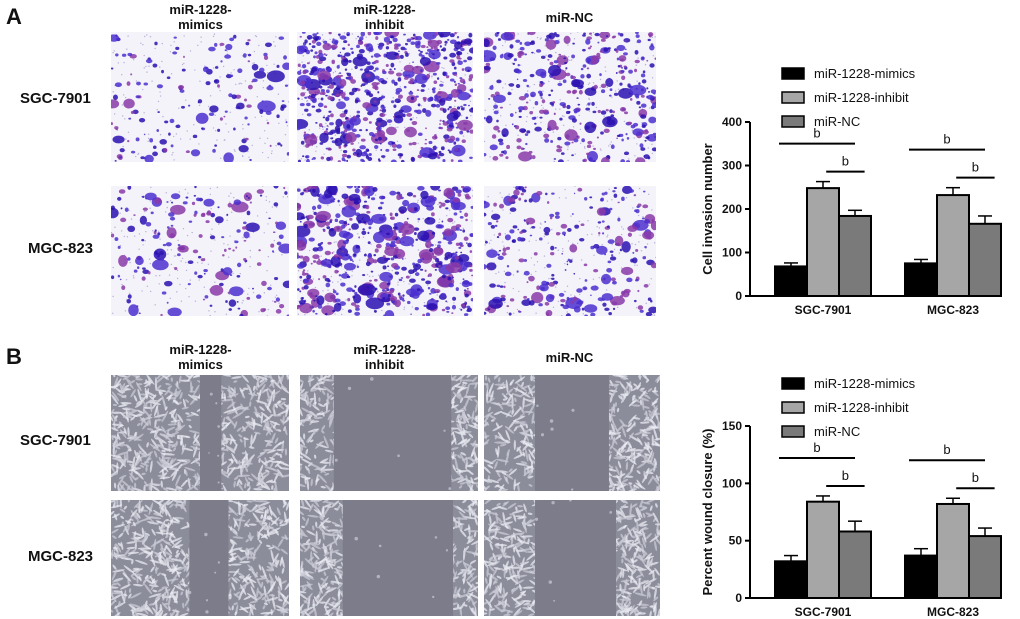  What do you see at coordinates (61, 248) in the screenshot?
I see `row-label-a-mgc: MGC-823` at bounding box center [61, 248].